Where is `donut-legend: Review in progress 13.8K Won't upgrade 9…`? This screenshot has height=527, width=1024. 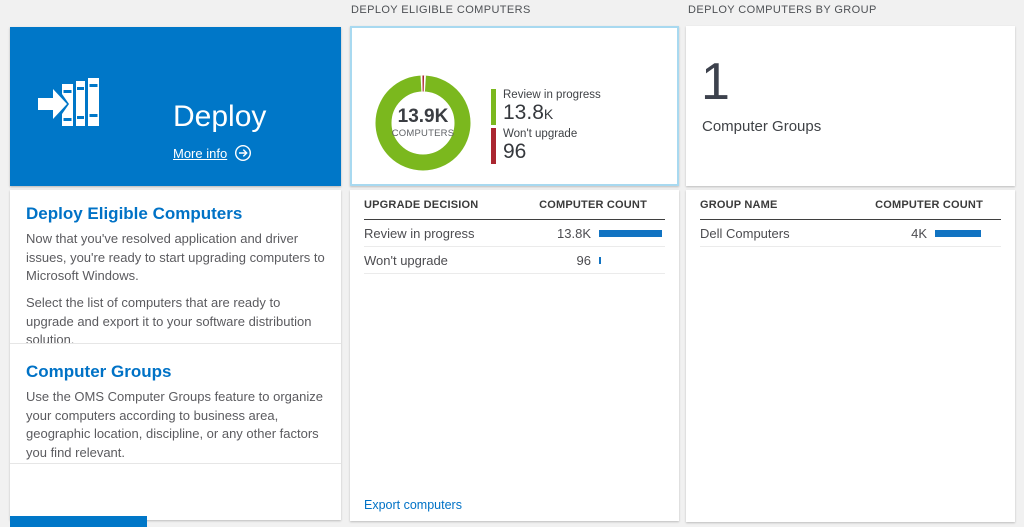
donut-legend: Review in progress 13.8K Won't upgrade 9… is located at coordinates (546, 128).